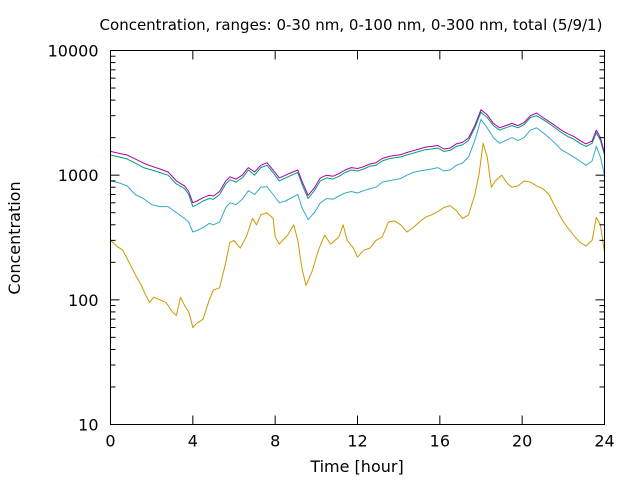 The image size is (640, 480). What do you see at coordinates (73, 51) in the screenshot?
I see `y-tick-label: 10000` at bounding box center [73, 51].